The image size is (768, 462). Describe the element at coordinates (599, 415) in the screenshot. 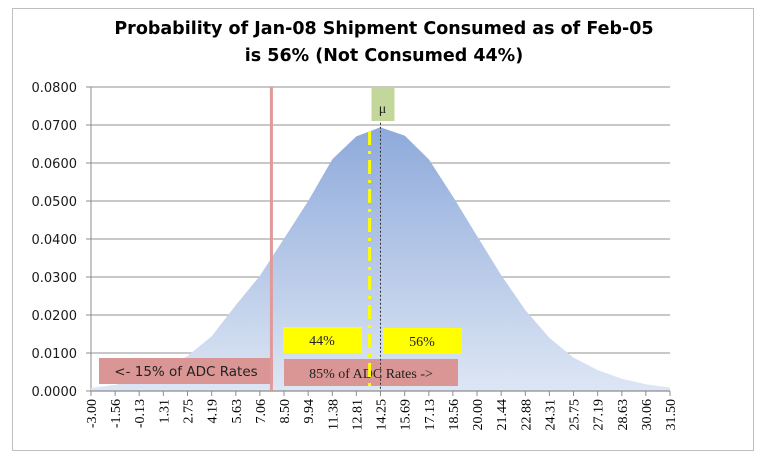

I see `x-tick-label: 27.19` at that location.